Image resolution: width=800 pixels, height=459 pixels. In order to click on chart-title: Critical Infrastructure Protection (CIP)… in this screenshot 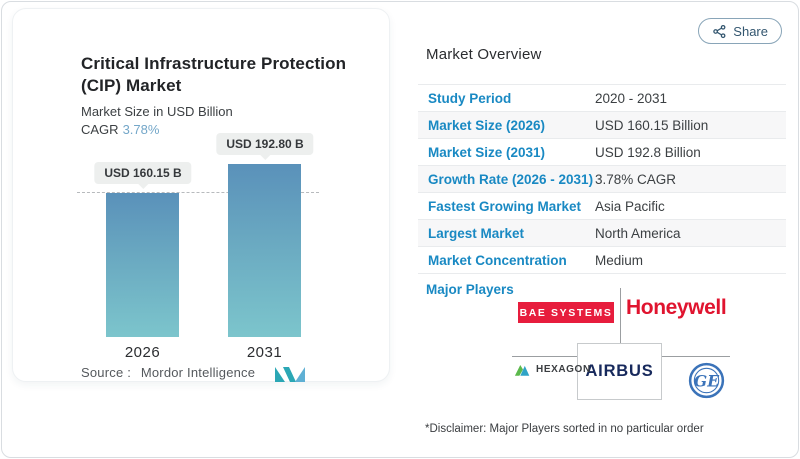, I will do `click(223, 75)`.